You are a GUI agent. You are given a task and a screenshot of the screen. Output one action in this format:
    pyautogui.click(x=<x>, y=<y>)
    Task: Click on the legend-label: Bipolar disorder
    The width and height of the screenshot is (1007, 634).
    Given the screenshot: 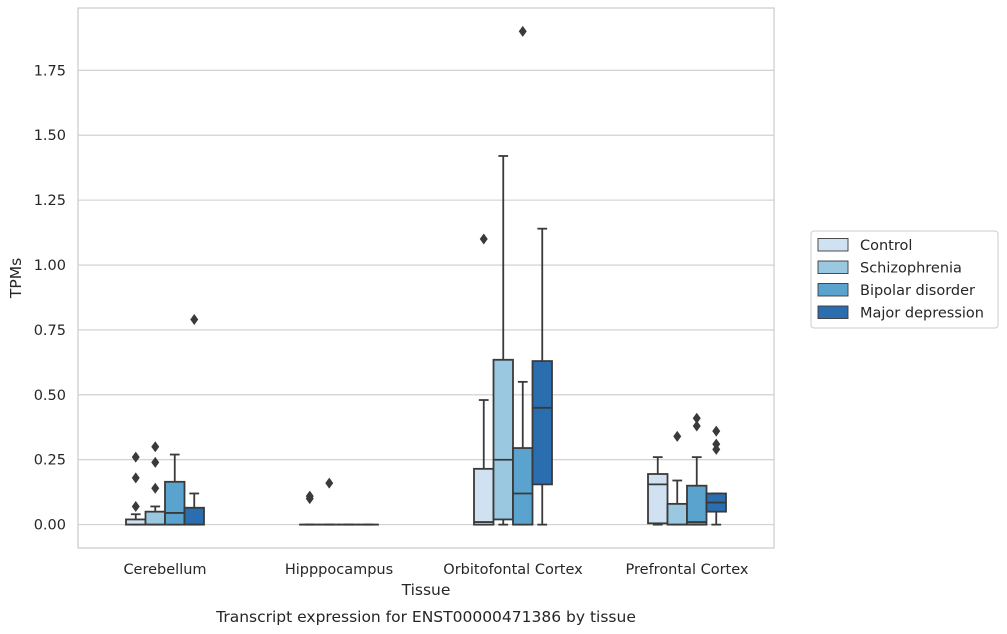 What is the action you would take?
    pyautogui.click(x=917, y=291)
    